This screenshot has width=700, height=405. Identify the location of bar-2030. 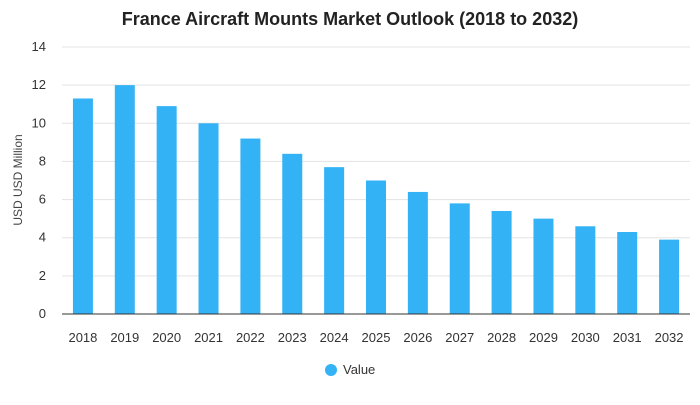
(585, 270).